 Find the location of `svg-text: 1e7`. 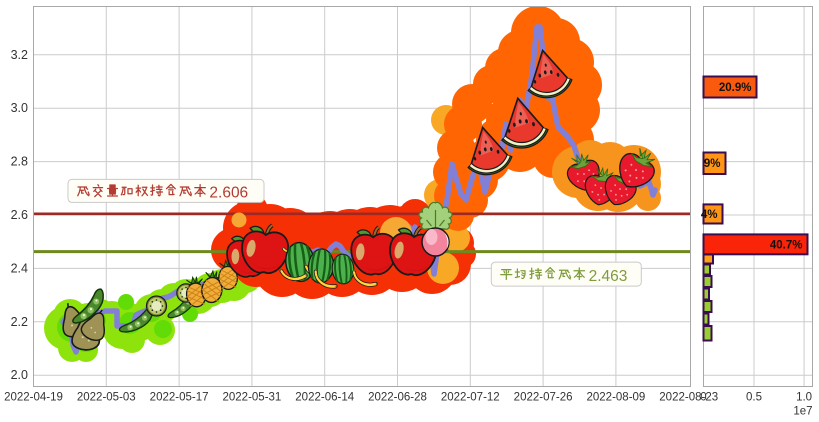

svg-text: 1e7 is located at coordinates (802, 412).